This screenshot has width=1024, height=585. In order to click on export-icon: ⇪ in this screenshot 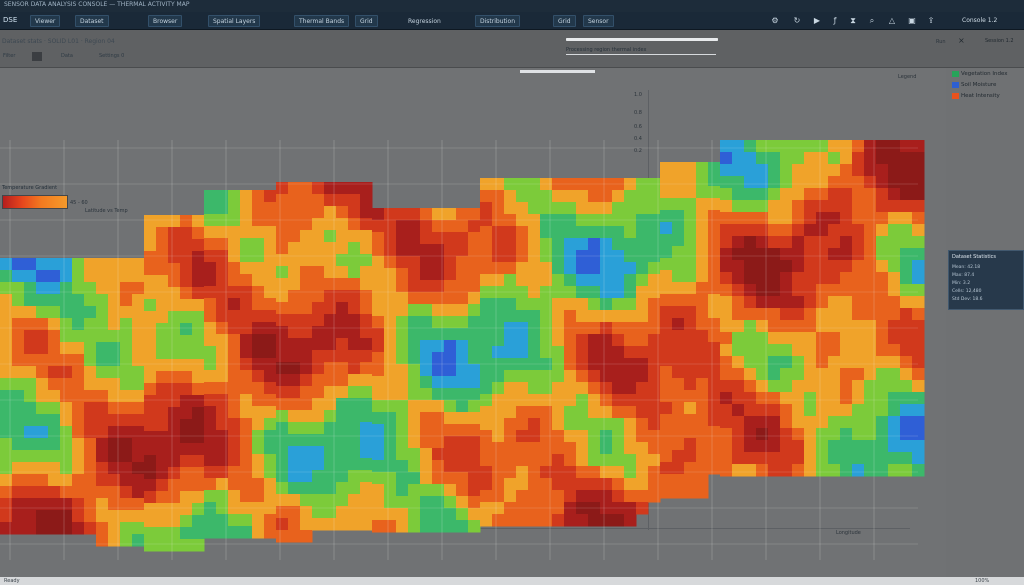, I will do `click(931, 20)`.